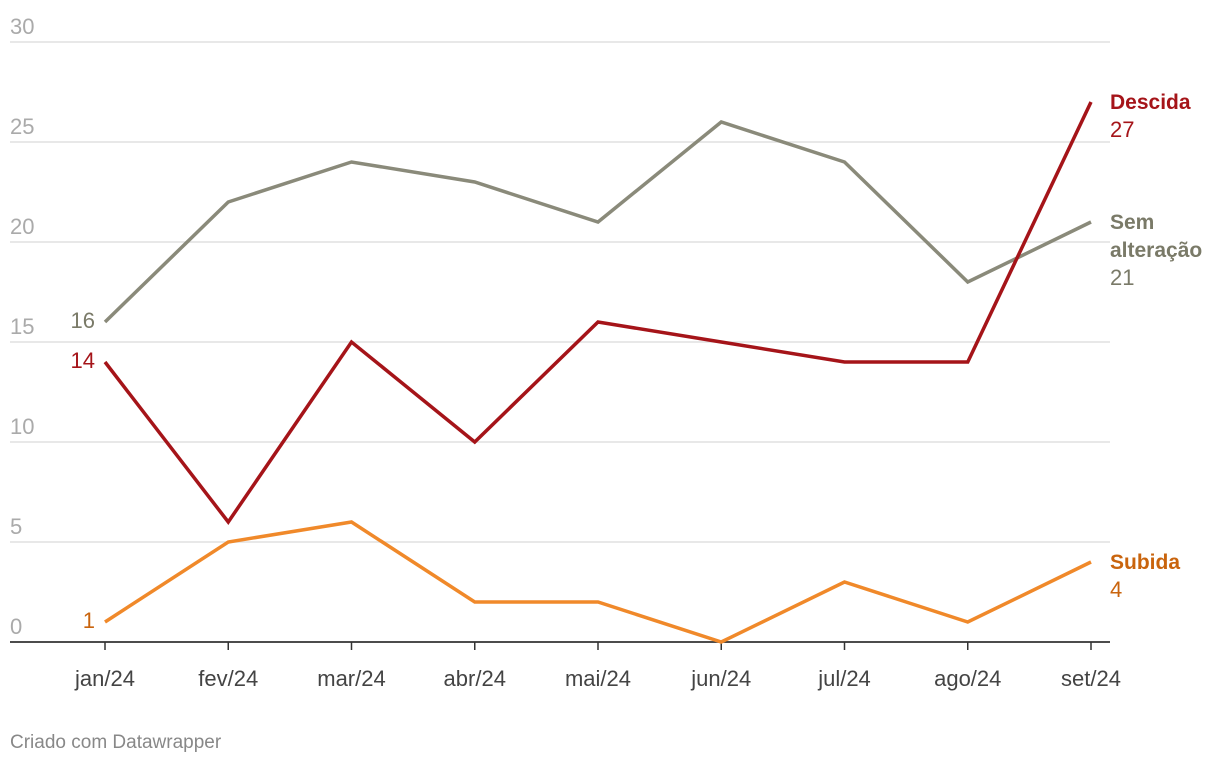 The image size is (1220, 768). I want to click on x-tick-label: jun/24, so click(720, 678).